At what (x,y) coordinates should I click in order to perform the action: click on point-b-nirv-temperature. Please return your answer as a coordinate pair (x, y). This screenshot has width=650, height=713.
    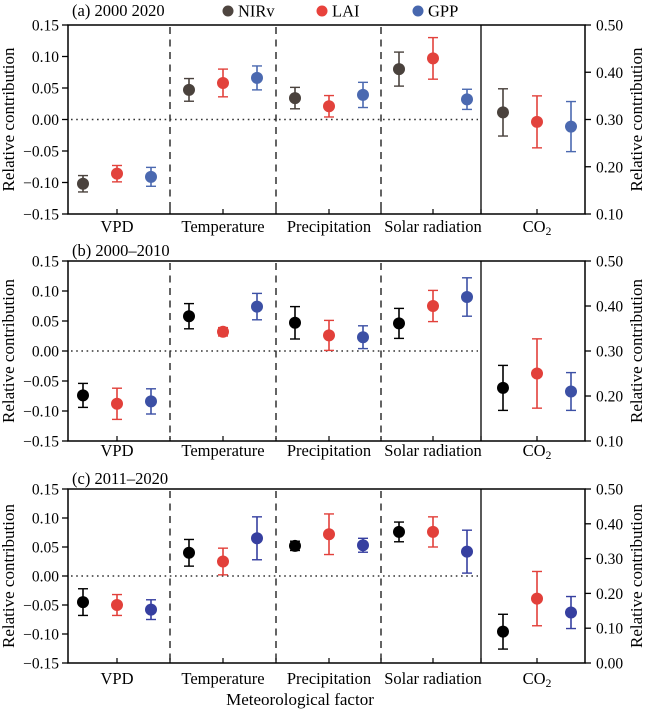
    Looking at the image, I should click on (189, 316).